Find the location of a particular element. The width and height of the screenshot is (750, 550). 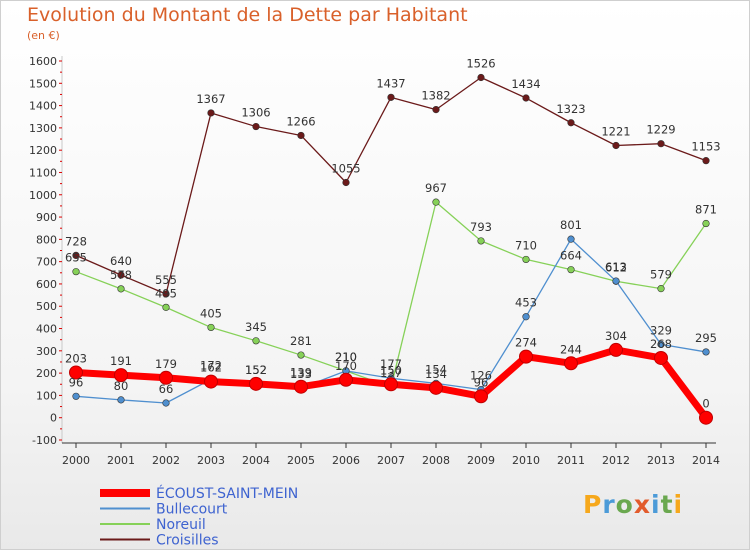

data-label: 1437 is located at coordinates (390, 83).